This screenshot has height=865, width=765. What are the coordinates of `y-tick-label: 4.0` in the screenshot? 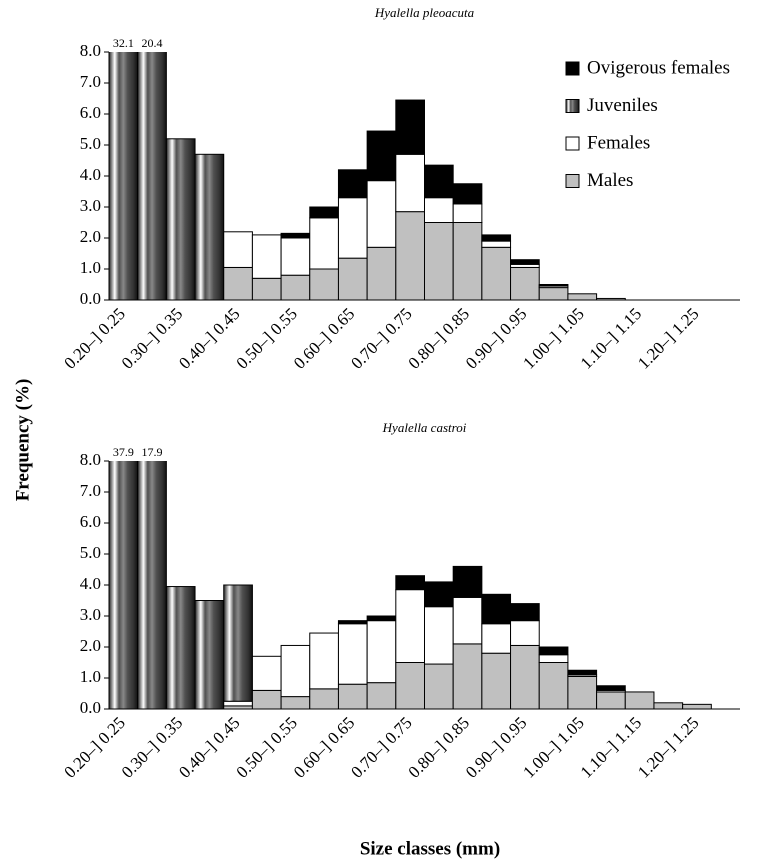 It's located at (90, 174).